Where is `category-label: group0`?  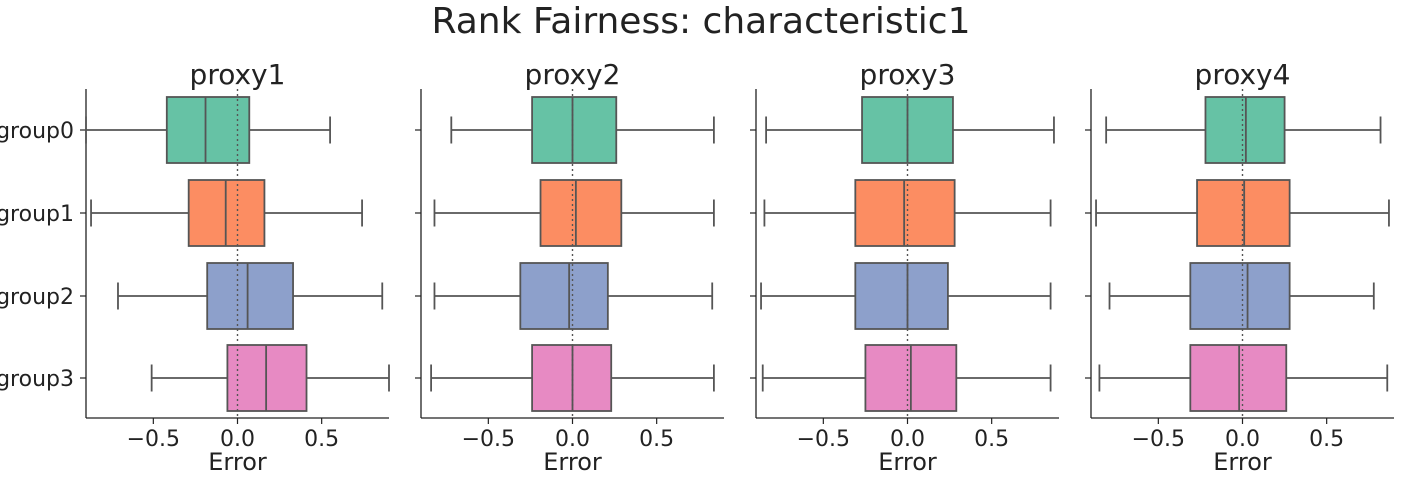
category-label: group0 is located at coordinates (37, 131).